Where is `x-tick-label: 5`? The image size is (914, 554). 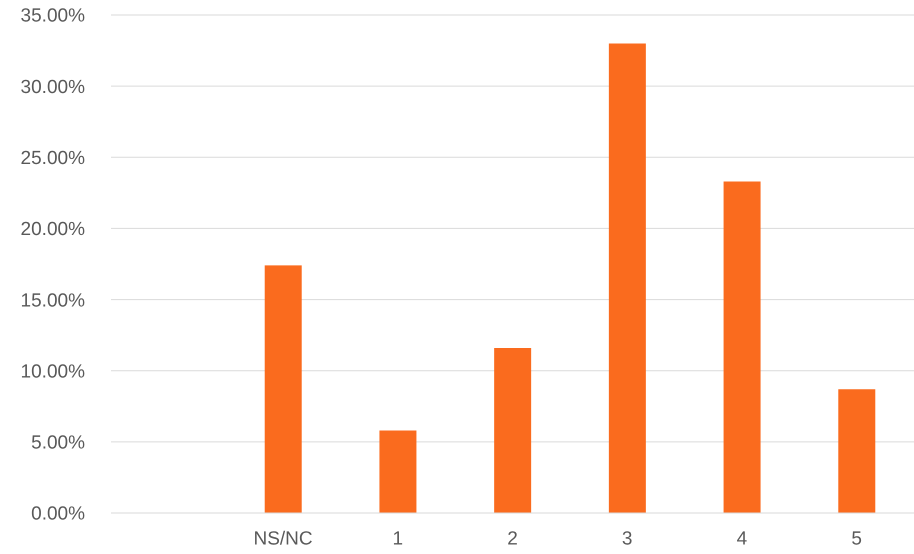 x-tick-label: 5 is located at coordinates (856, 539).